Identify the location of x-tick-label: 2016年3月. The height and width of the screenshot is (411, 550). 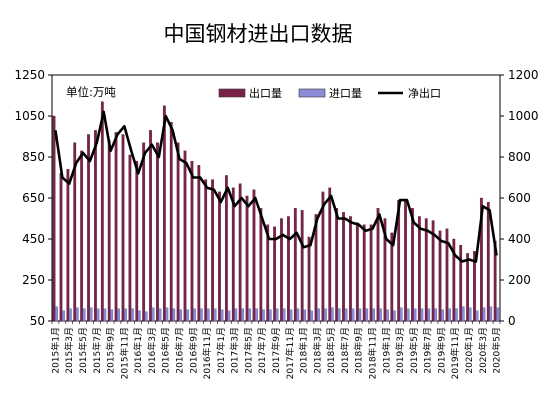
(152, 350).